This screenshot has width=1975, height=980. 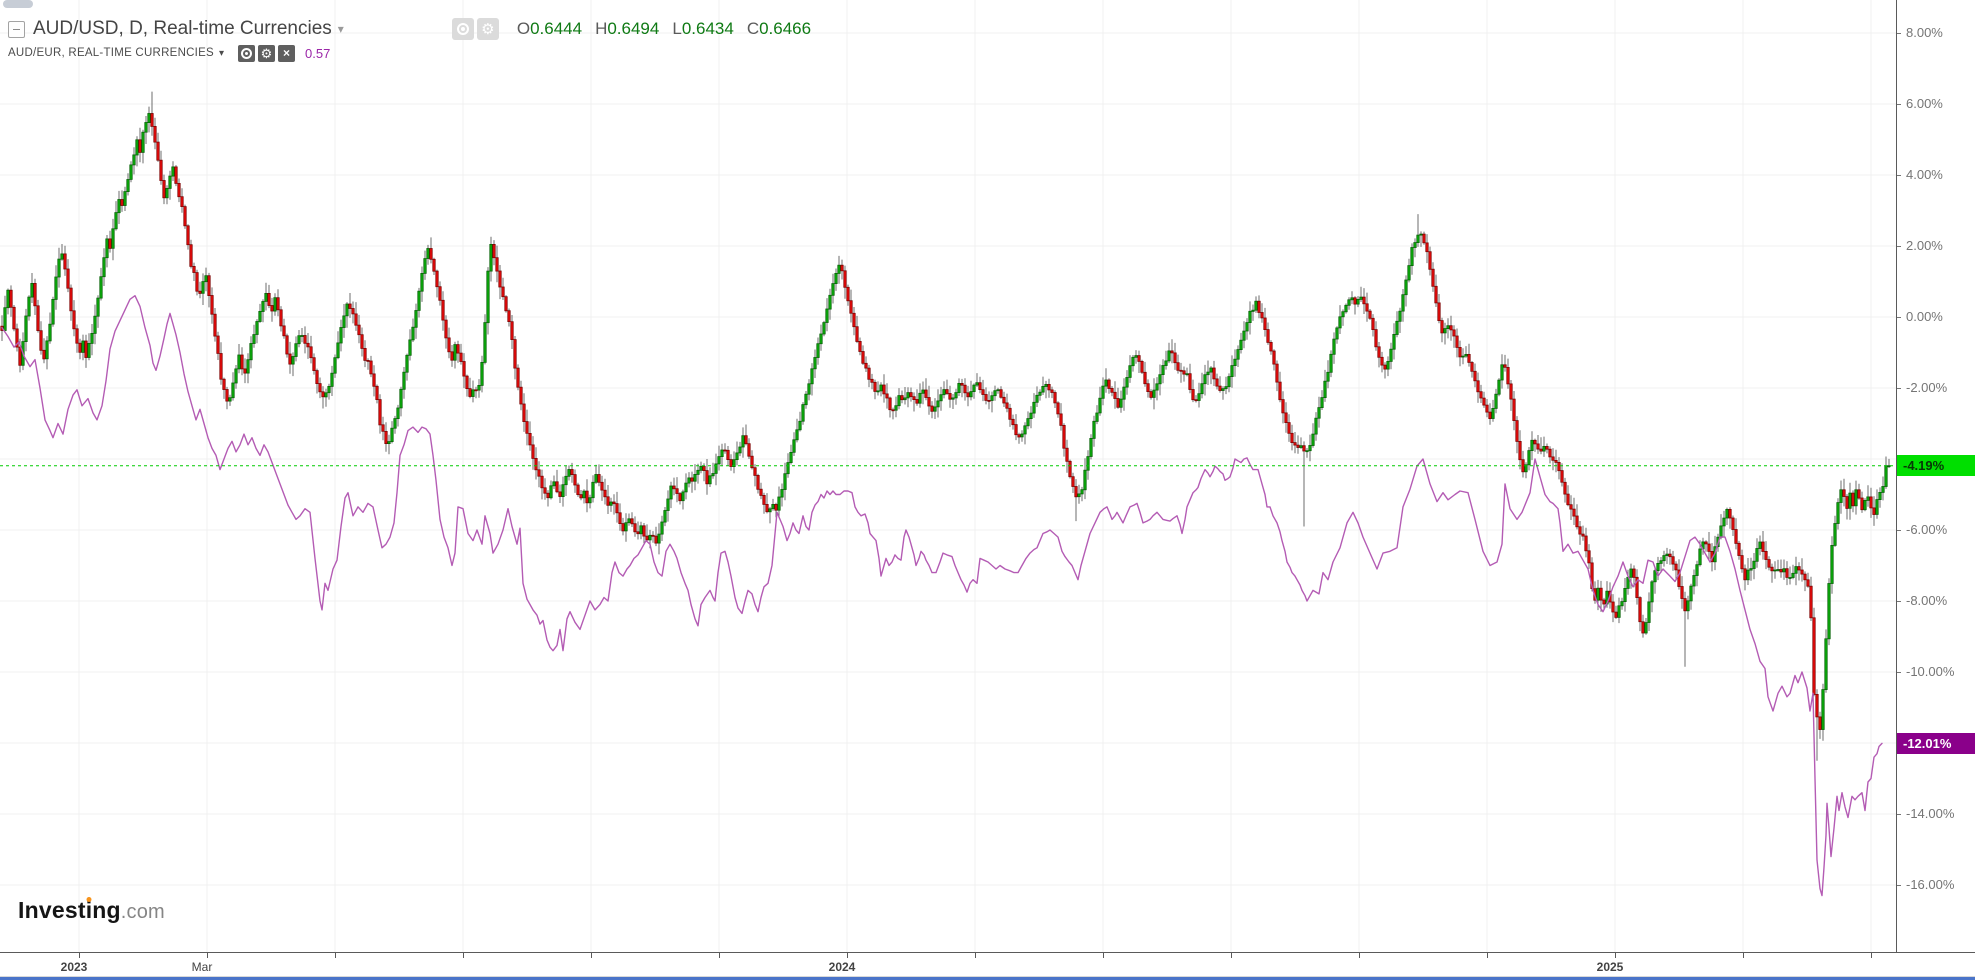 I want to click on overlay-last-value: 0.57, so click(x=318, y=53).